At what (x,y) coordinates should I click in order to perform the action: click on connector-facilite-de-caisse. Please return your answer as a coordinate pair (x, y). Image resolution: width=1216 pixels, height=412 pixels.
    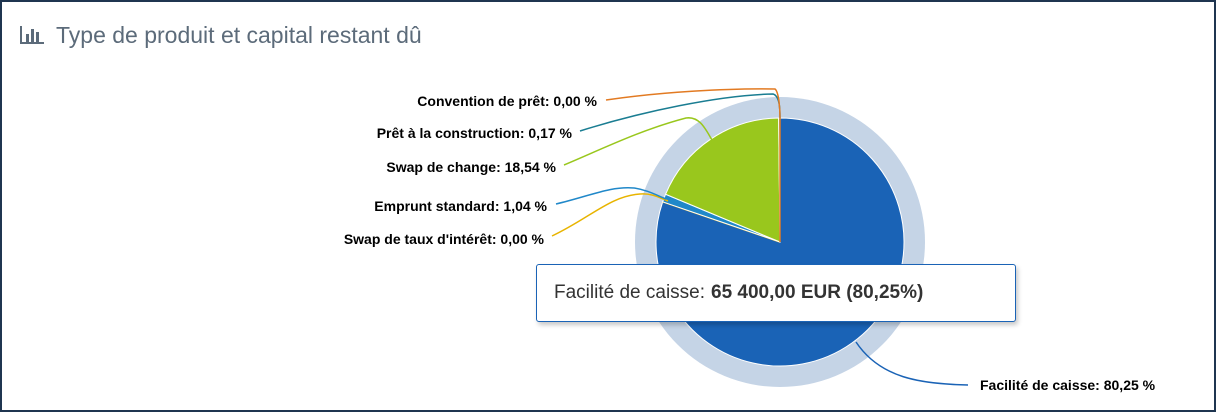
    Looking at the image, I should click on (912, 363).